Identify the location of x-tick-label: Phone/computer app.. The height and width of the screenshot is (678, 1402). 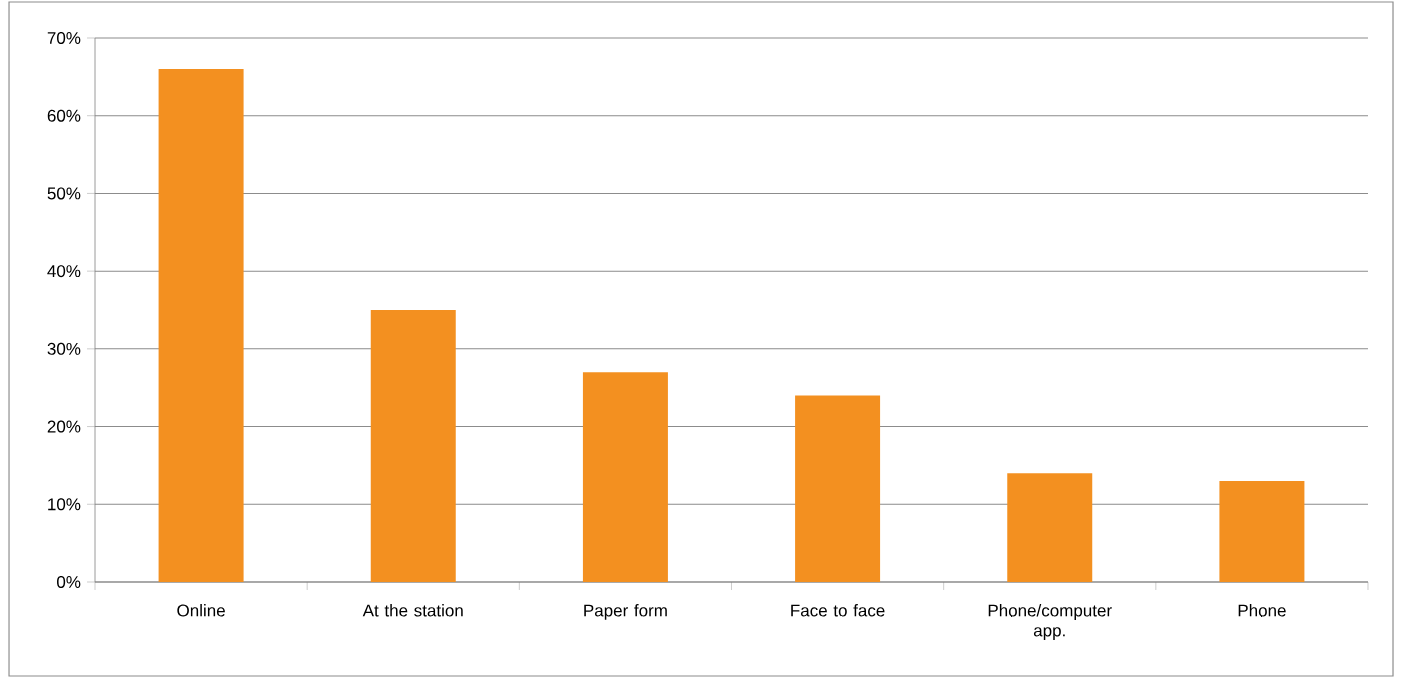
(1050, 622).